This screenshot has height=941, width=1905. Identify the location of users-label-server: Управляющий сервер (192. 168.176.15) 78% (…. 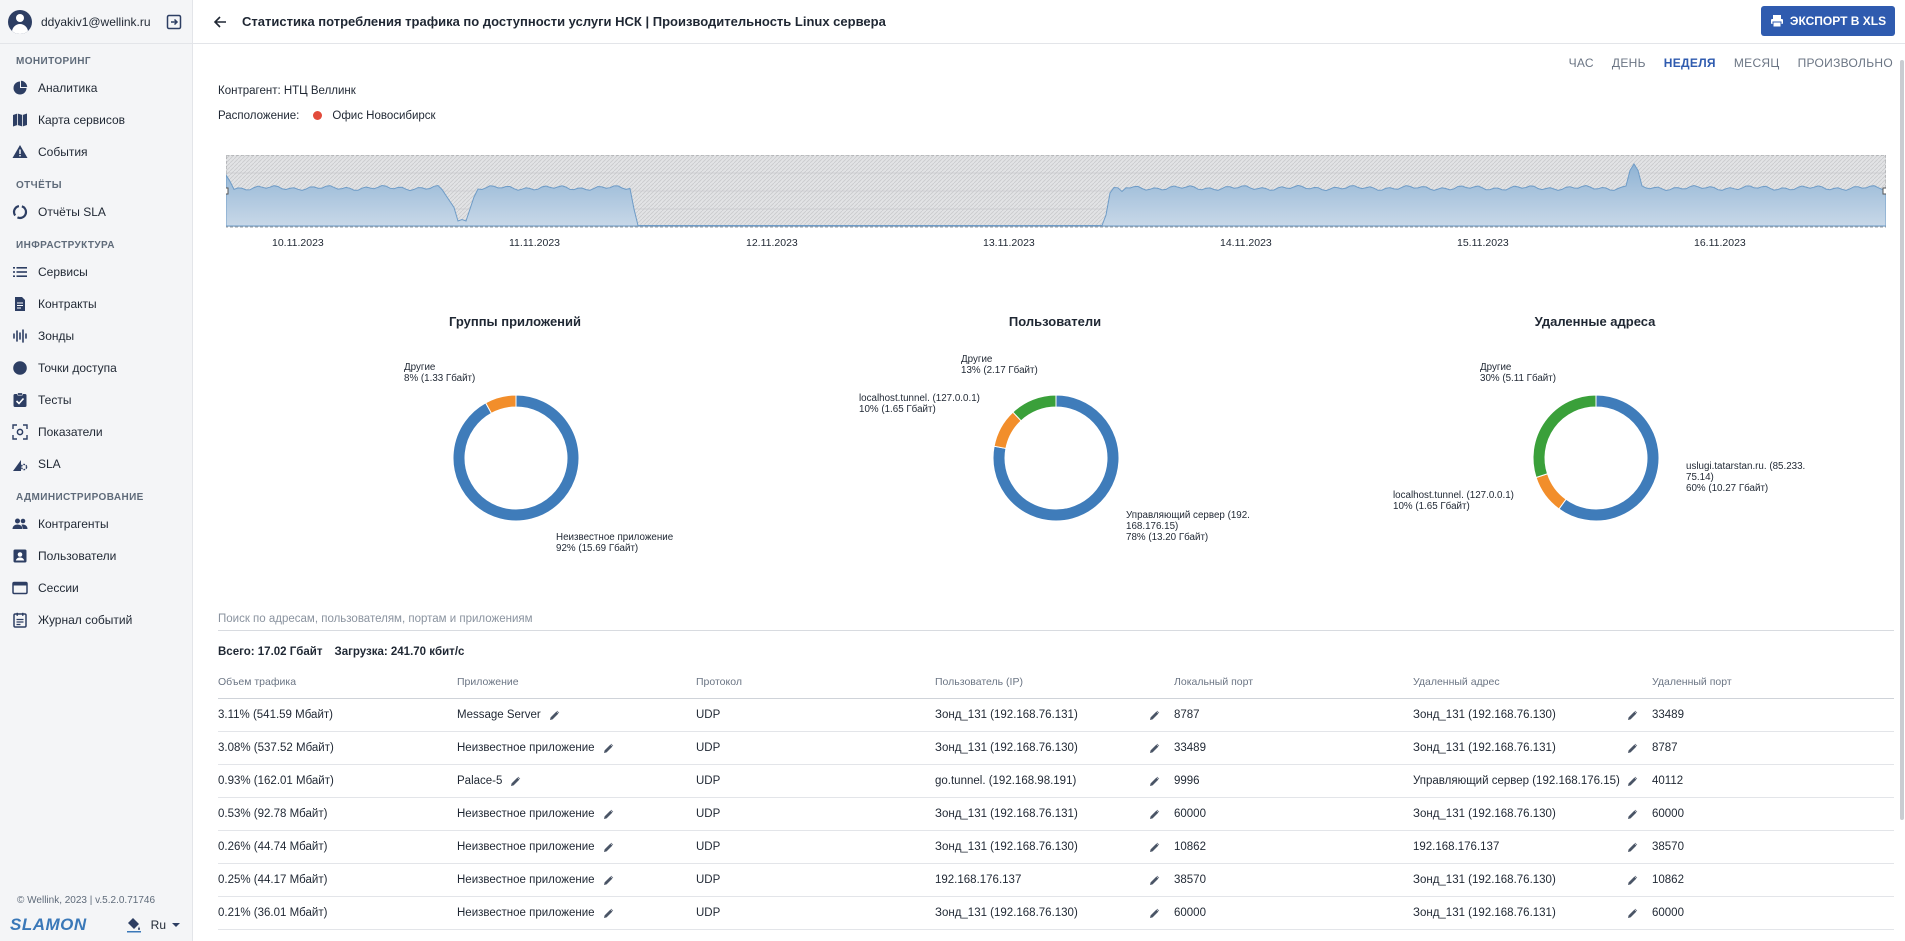
(1188, 526).